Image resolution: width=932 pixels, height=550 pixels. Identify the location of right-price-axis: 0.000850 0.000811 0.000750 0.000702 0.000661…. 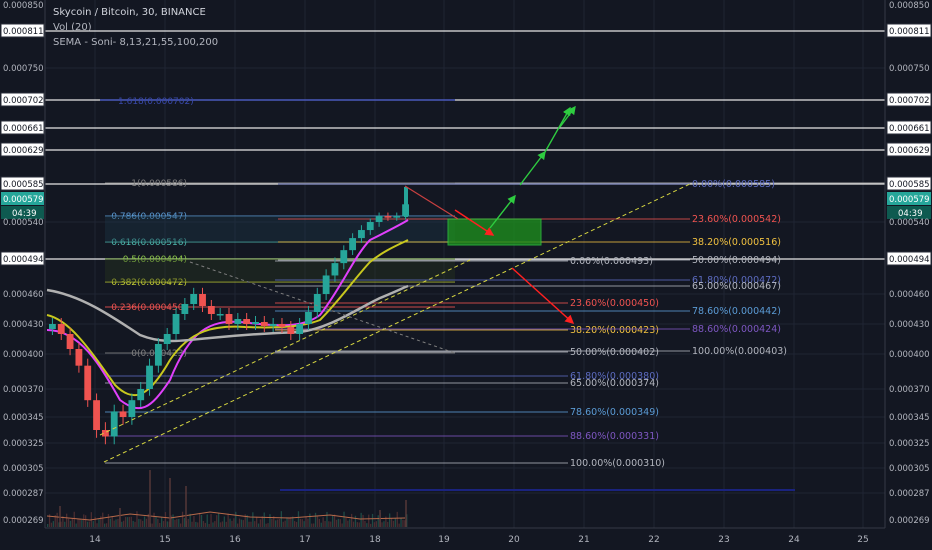
(908, 264).